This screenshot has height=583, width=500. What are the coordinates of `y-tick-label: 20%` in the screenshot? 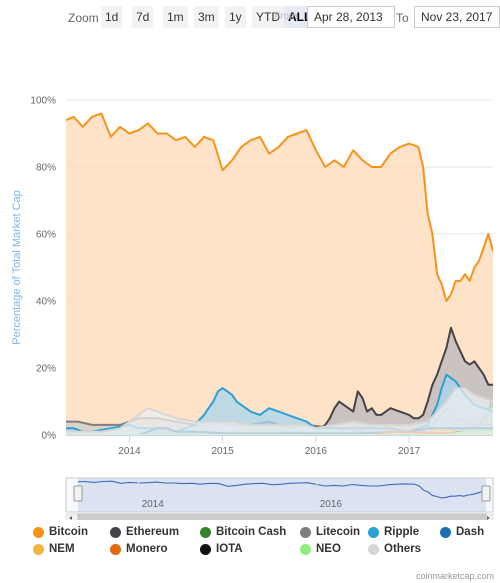 It's located at (46, 369).